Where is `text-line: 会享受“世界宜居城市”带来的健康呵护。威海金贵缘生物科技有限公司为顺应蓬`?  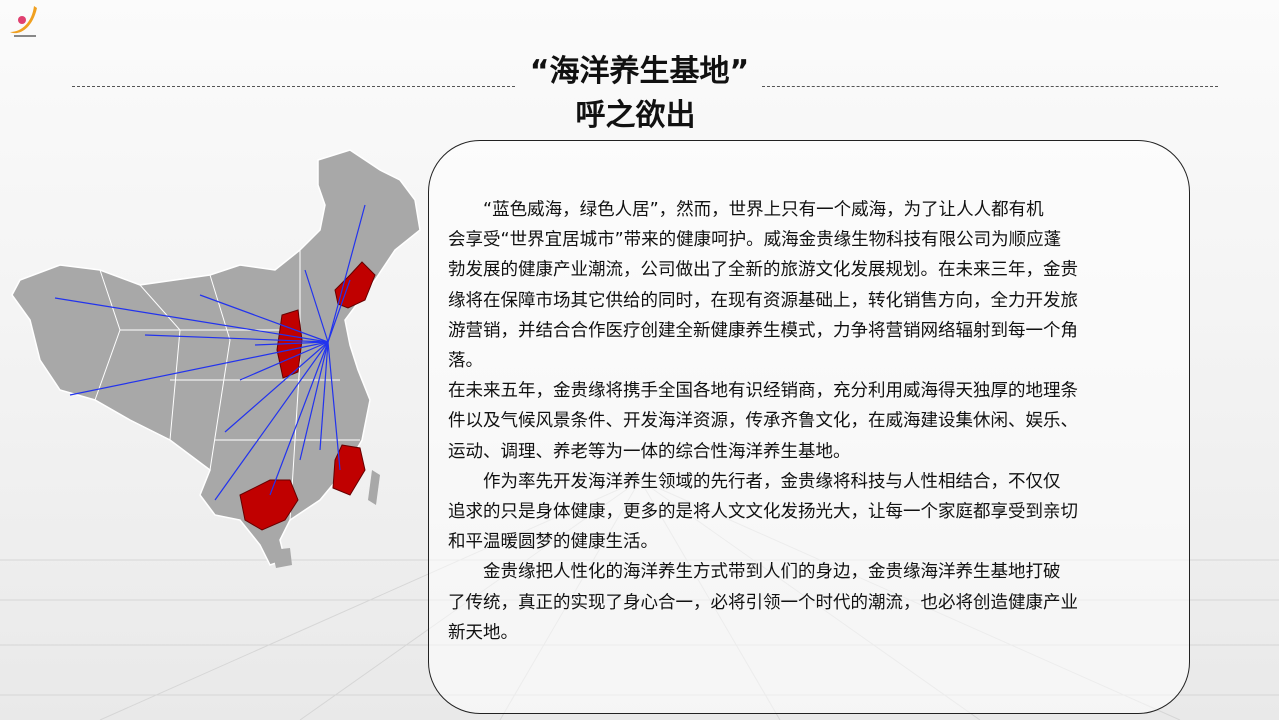
text-line: 会享受“世界宜居城市”带来的健康呵护。威海金贵缘生物科技有限公司为顺应蓬 is located at coordinates (755, 240).